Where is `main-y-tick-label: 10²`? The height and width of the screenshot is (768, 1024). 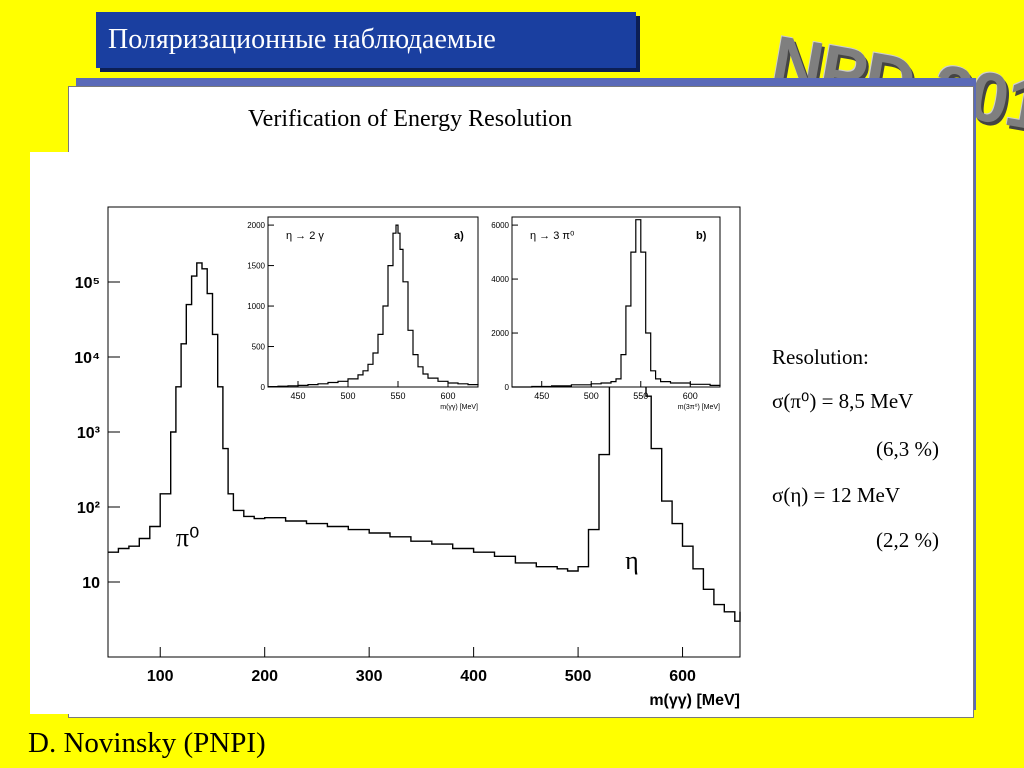
main-y-tick-label: 10² is located at coordinates (88, 508).